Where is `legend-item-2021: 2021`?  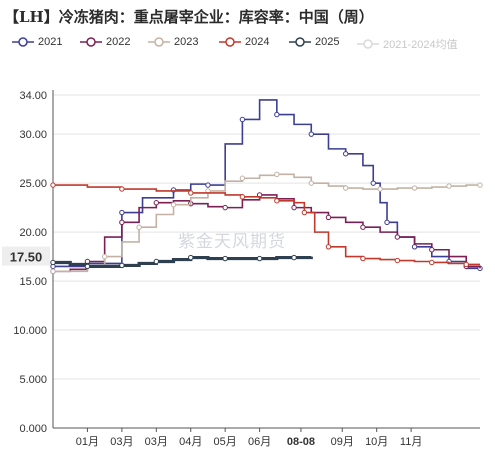
legend-item-2021: 2021 is located at coordinates (37, 42).